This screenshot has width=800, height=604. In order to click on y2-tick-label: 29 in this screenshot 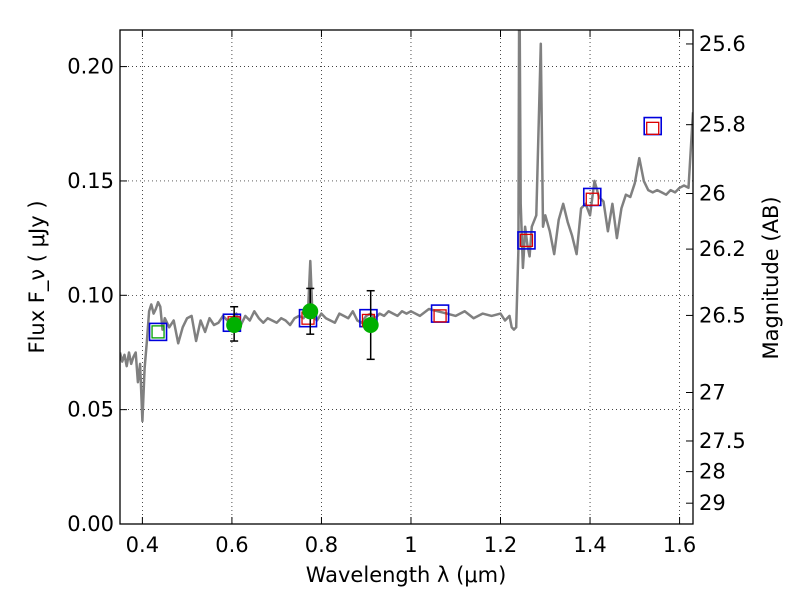, I will do `click(712, 503)`.